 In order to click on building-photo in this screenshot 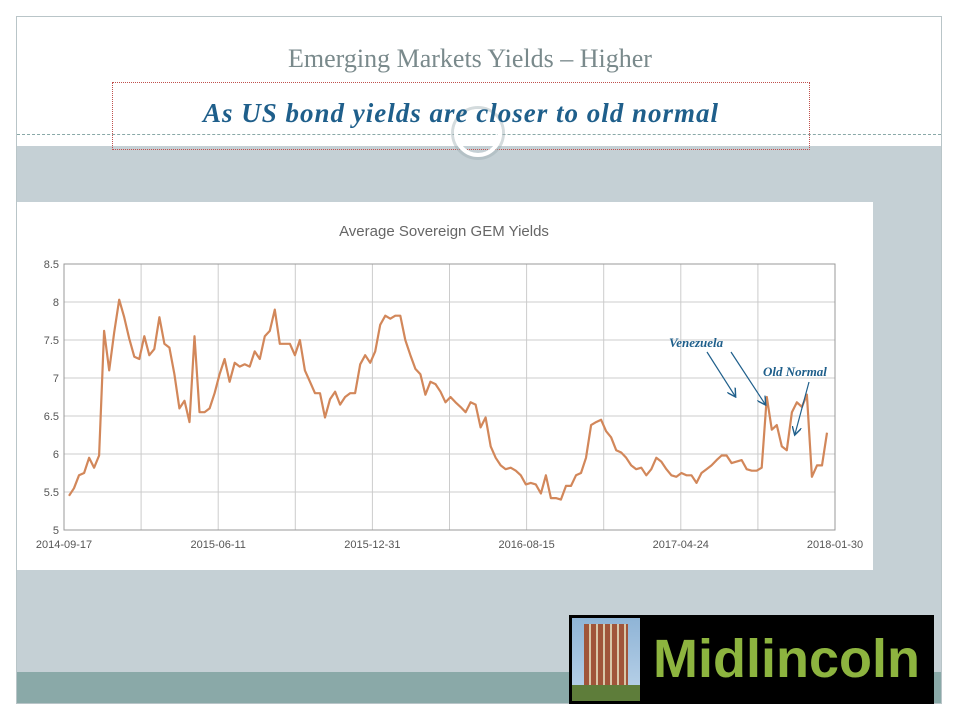, I will do `click(606, 659)`.